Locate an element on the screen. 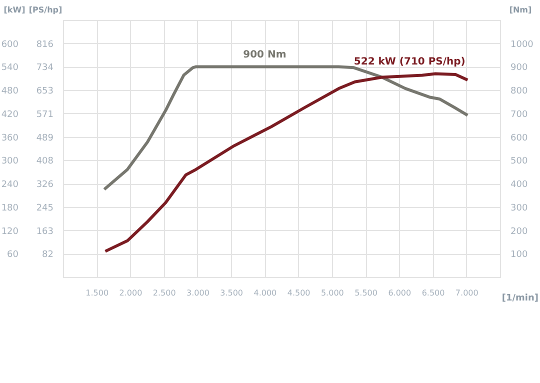 This screenshot has height=383, width=540. y-tick-label: 480 is located at coordinates (10, 91).